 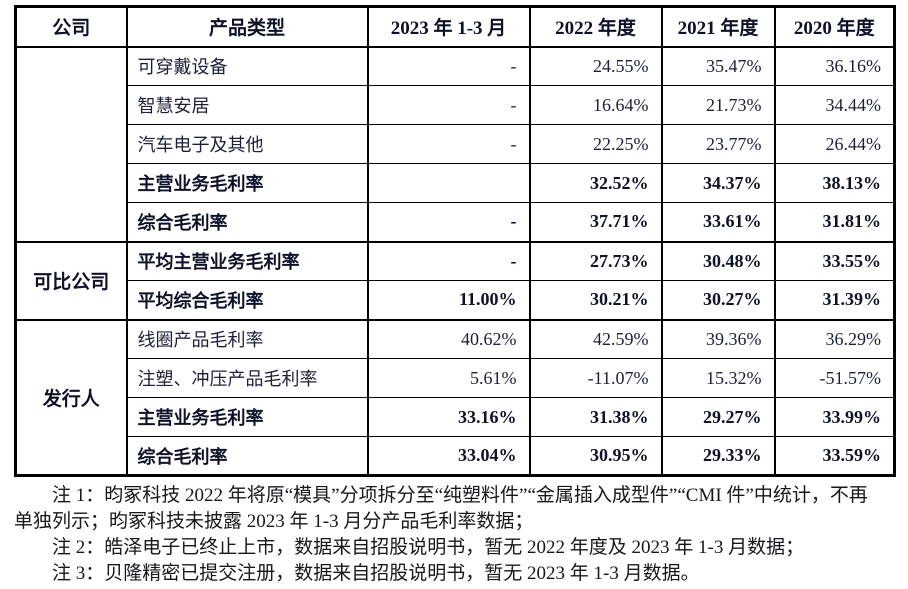 I want to click on value-cell: 31.38%, so click(x=595, y=417).